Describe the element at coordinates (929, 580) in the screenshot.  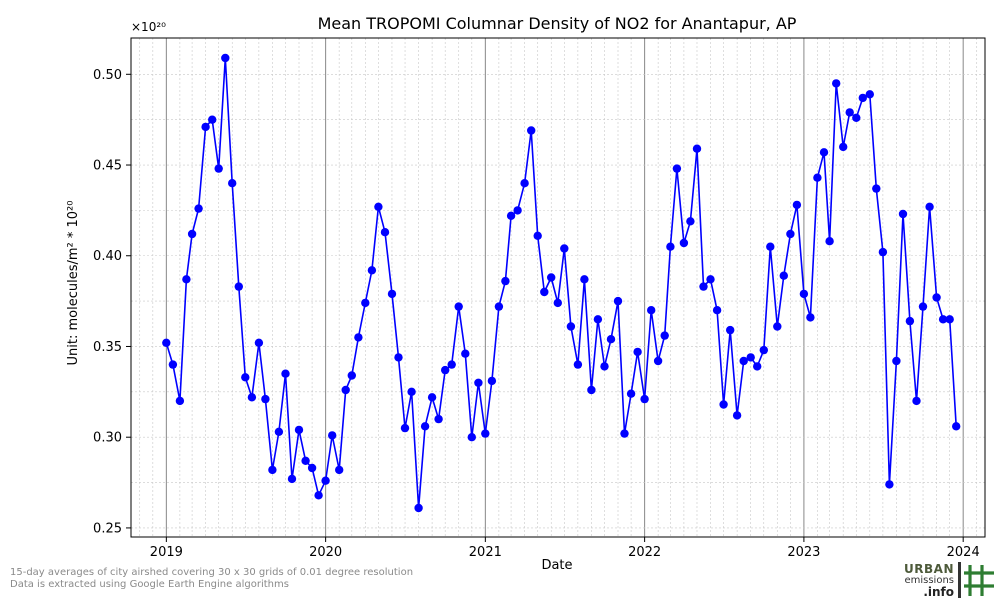
I see `logo-text-emissions: emissions` at that location.